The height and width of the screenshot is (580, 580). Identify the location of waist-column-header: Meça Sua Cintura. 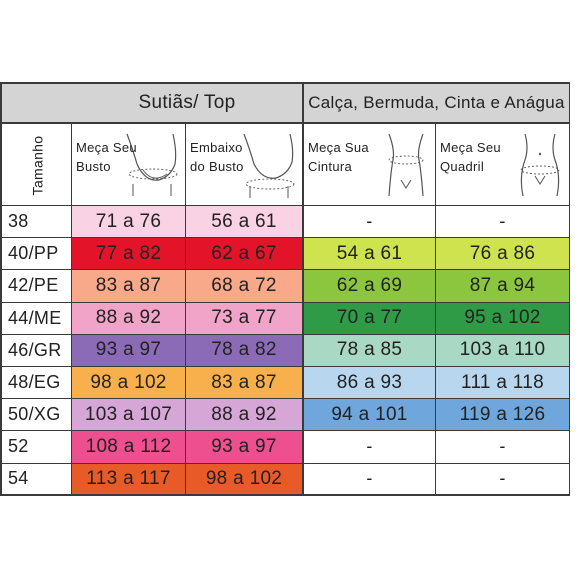
(370, 165).